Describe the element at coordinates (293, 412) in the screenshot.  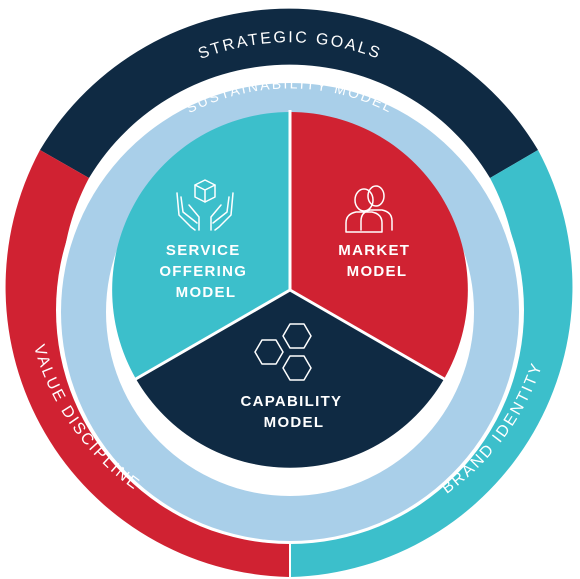
I see `capability-model-label: CAPABILITY MODEL` at that location.